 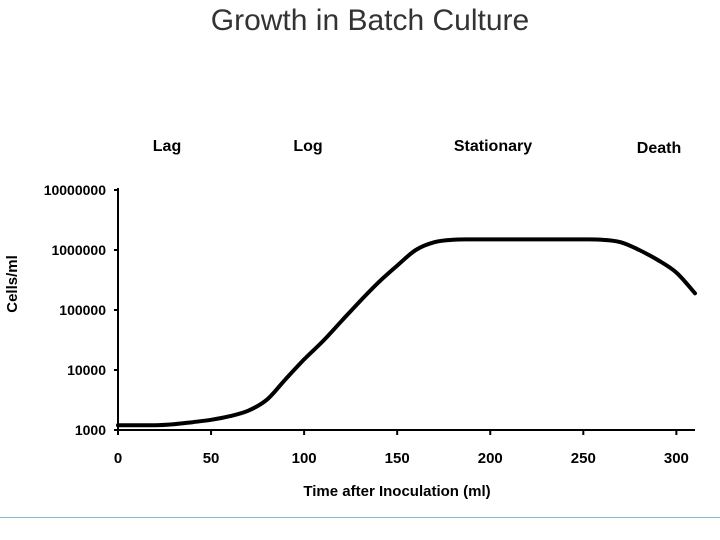 I want to click on y-tick-label: 10000, so click(x=86, y=370).